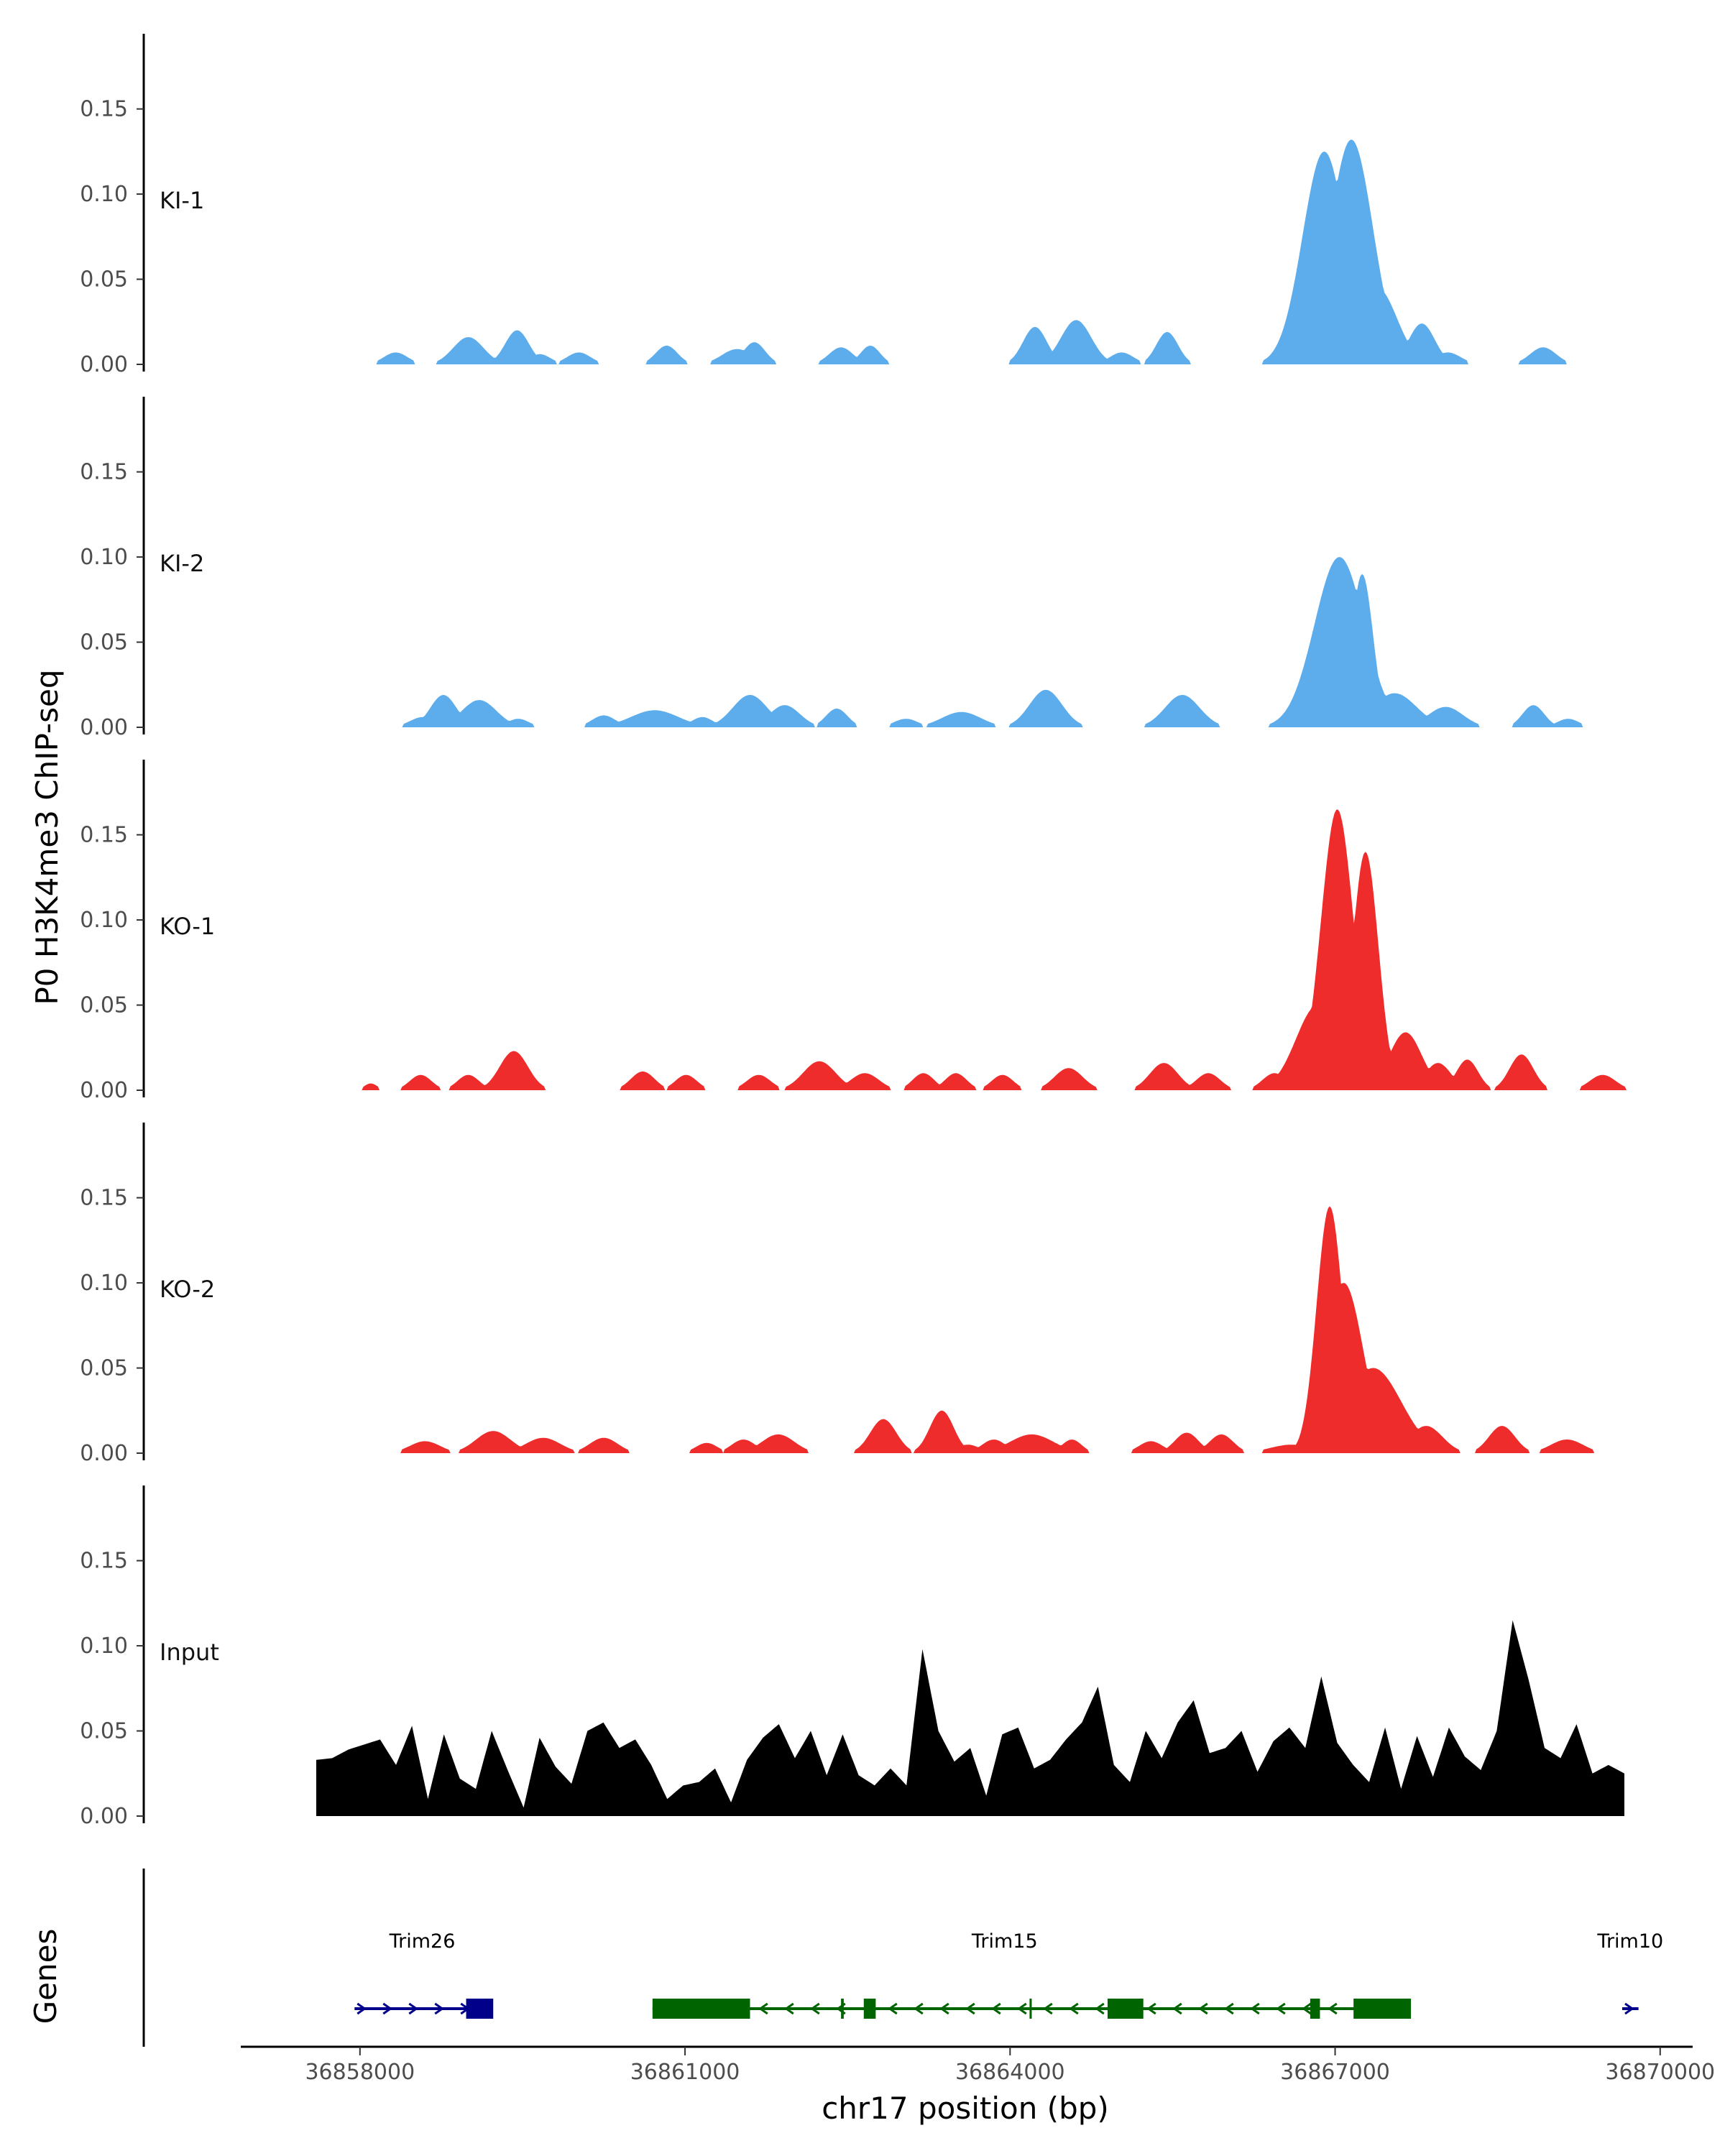 This screenshot has height=2156, width=1725. What do you see at coordinates (187, 1289) in the screenshot?
I see `track-label: KO-2` at bounding box center [187, 1289].